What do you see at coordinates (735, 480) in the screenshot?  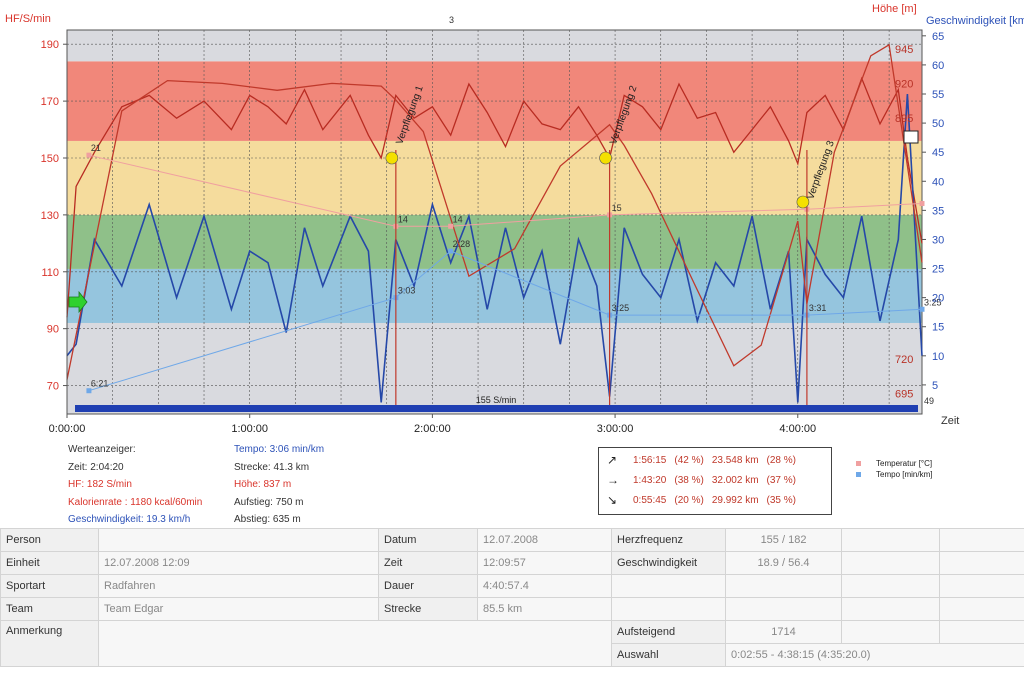 I see `stats-distance: 32.002 km` at bounding box center [735, 480].